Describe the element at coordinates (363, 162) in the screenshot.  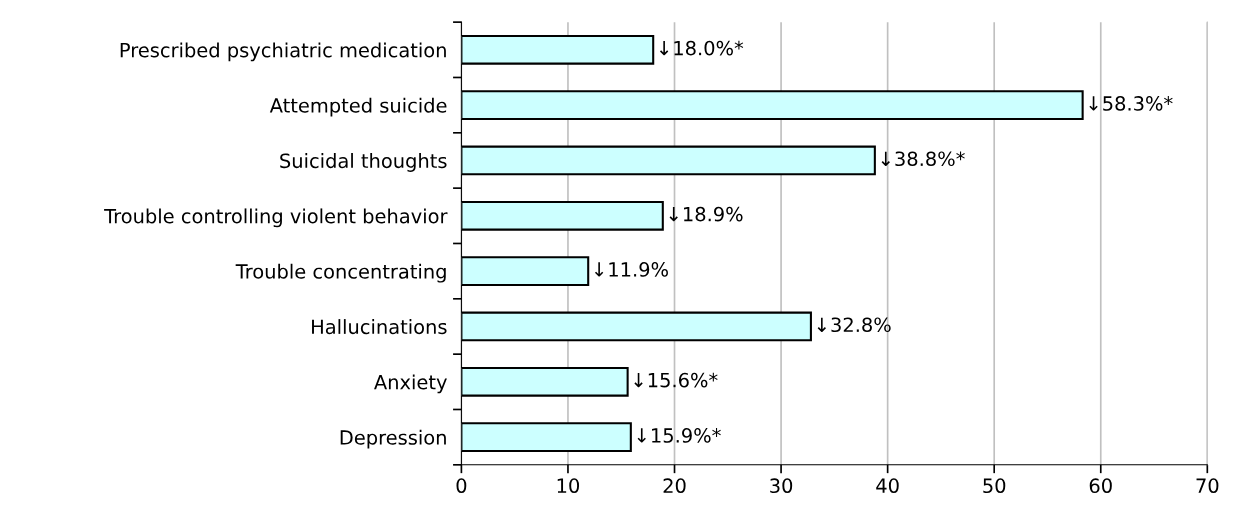
I see `y-tick-label: Suicidal thoughts` at that location.